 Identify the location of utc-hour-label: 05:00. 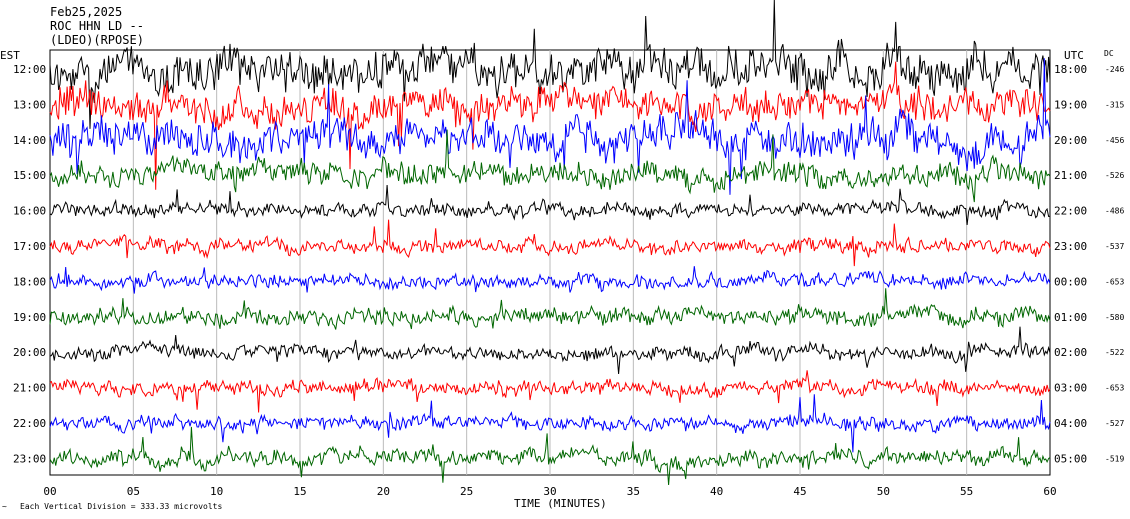
(1070, 458).